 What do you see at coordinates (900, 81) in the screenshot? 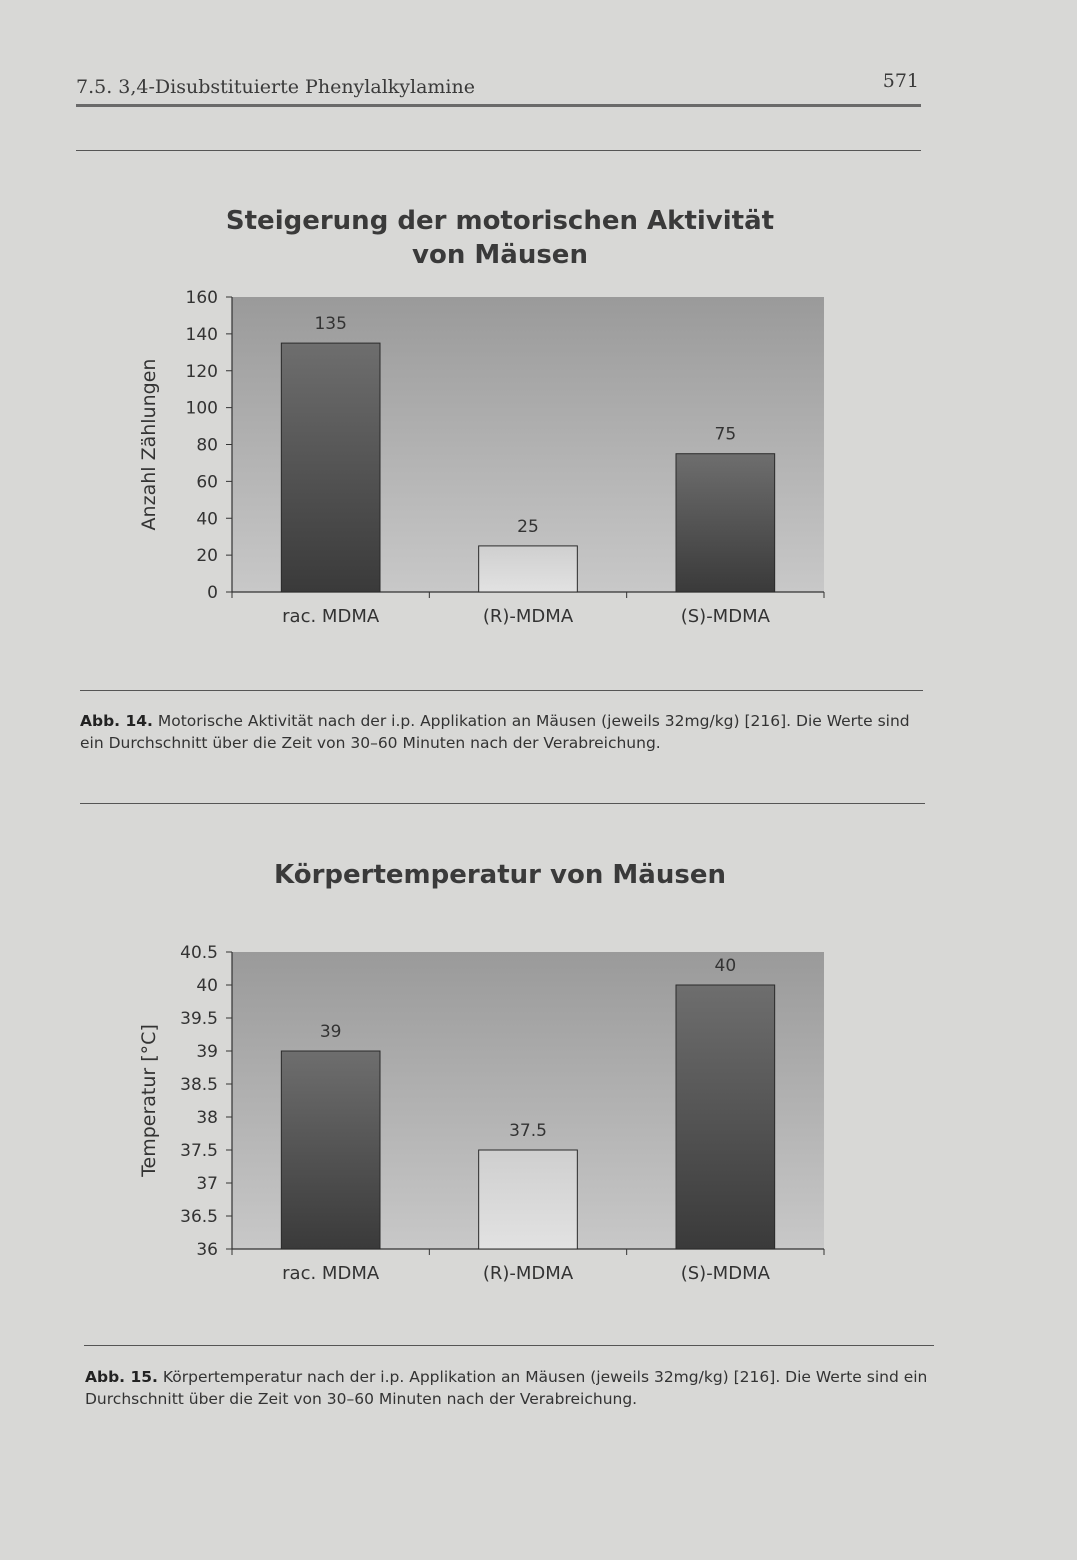
I see `page-number: 571` at bounding box center [900, 81].